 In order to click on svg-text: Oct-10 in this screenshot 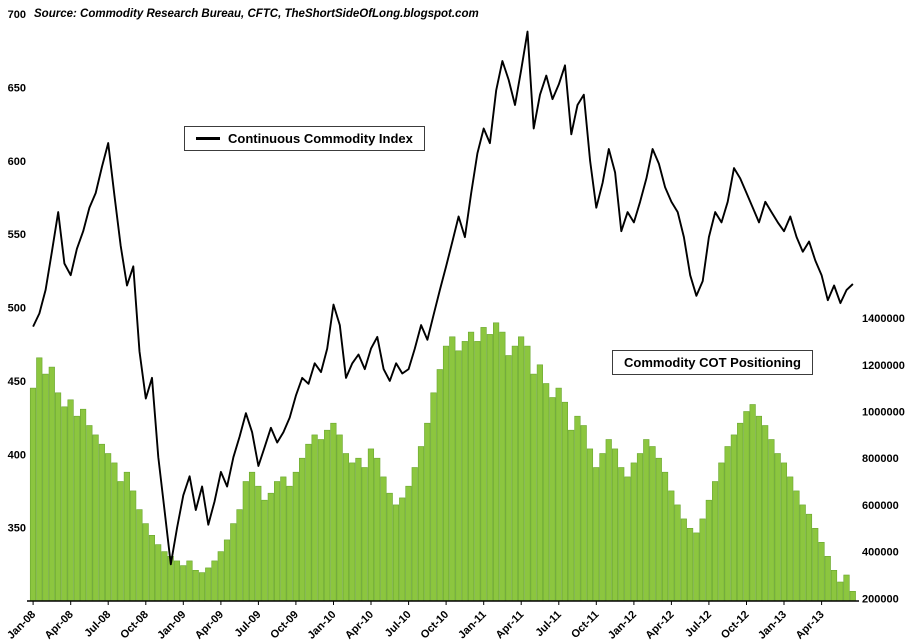, I will do `click(435, 625)`.